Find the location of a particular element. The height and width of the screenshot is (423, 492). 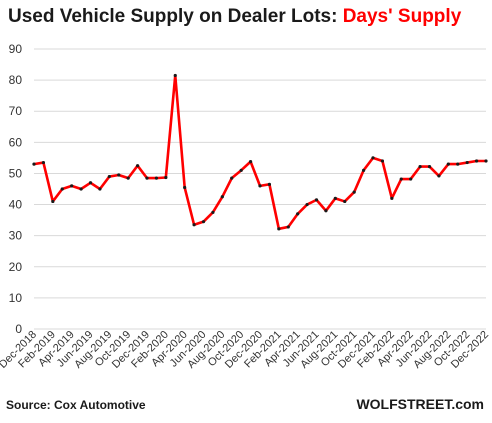

data-point-oct-2019 is located at coordinates (128, 178).